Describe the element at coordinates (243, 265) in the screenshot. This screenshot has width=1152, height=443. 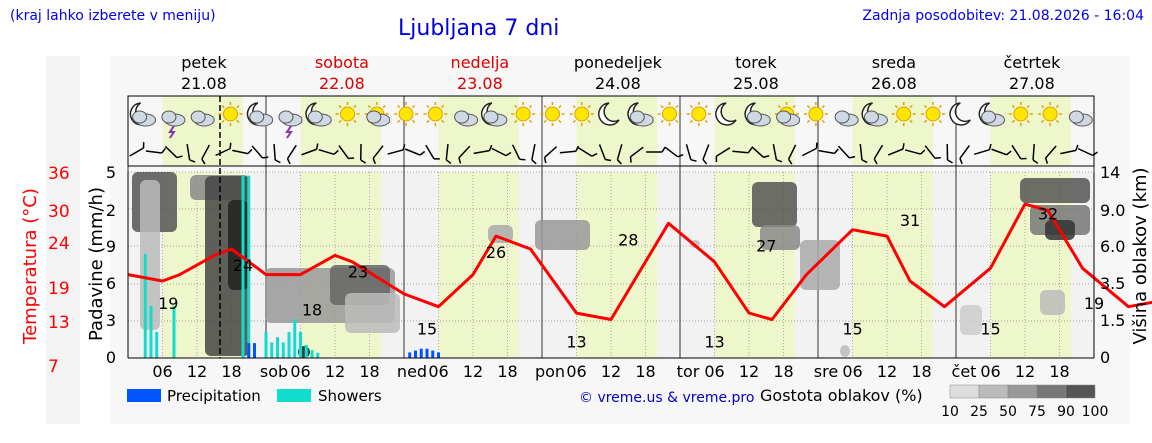
I see `temperature-extreme-label: 24` at that location.